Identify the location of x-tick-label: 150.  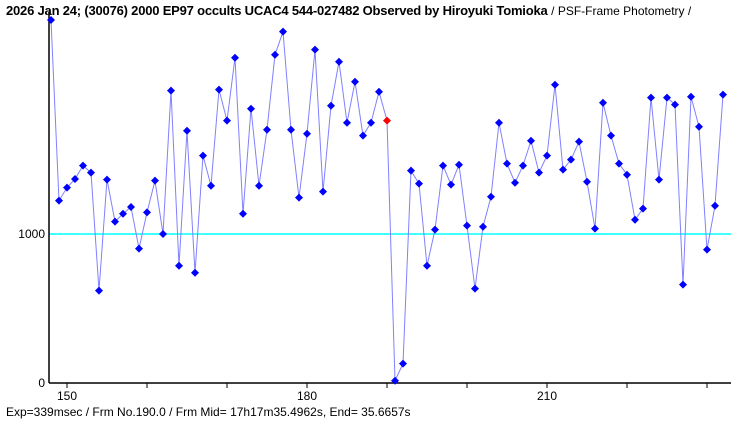
(67, 396).